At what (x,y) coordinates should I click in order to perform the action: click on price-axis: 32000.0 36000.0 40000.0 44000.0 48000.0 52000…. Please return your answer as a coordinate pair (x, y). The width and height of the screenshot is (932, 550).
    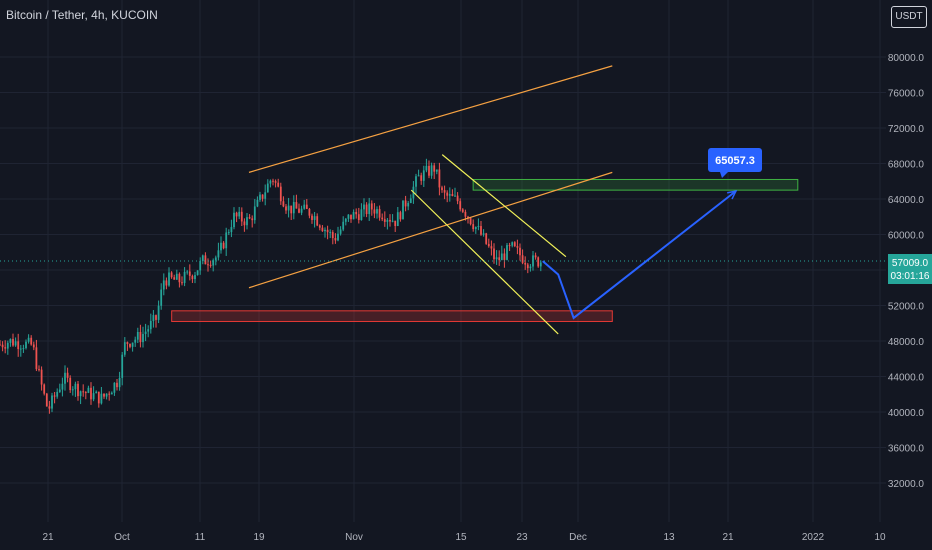
    Looking at the image, I should click on (906, 271).